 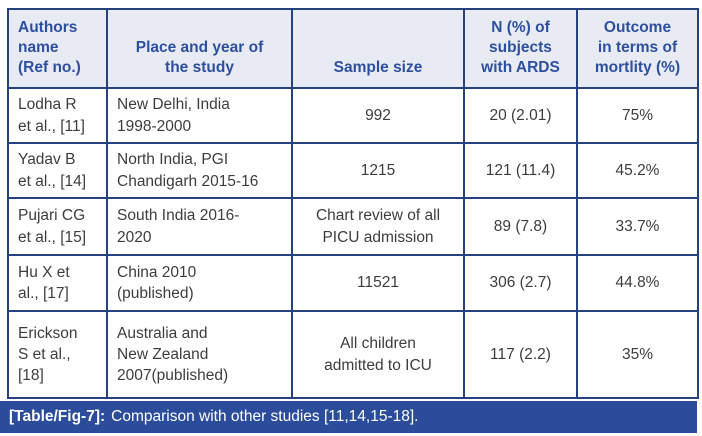 I want to click on cell-sample-size: 1215, so click(x=378, y=170).